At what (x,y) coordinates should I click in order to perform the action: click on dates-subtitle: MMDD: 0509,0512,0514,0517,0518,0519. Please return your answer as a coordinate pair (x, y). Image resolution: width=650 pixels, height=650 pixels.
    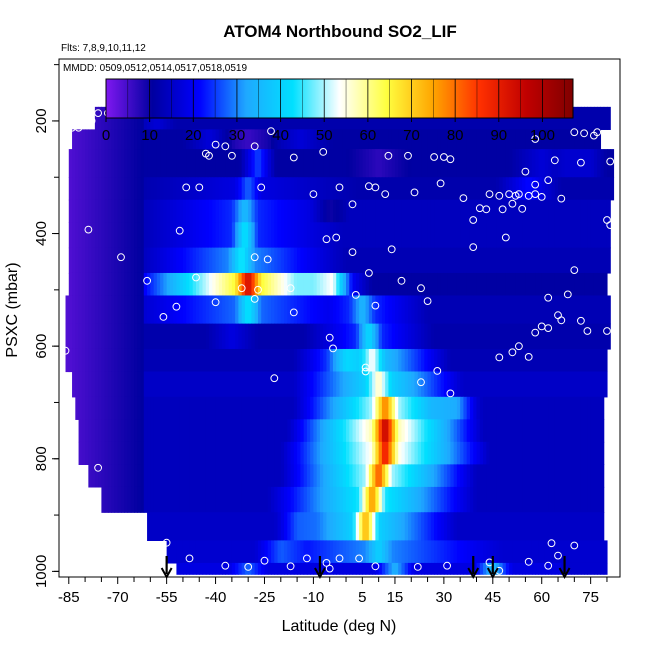
    Looking at the image, I should click on (155, 68).